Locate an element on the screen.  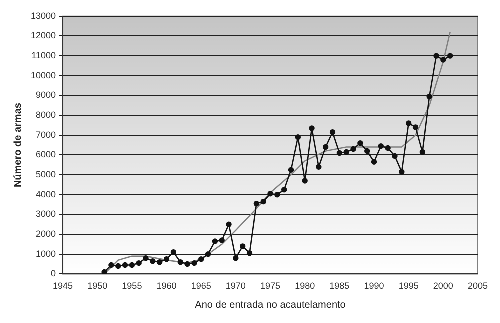
y-tick-label: 3000 is located at coordinates (46, 214).